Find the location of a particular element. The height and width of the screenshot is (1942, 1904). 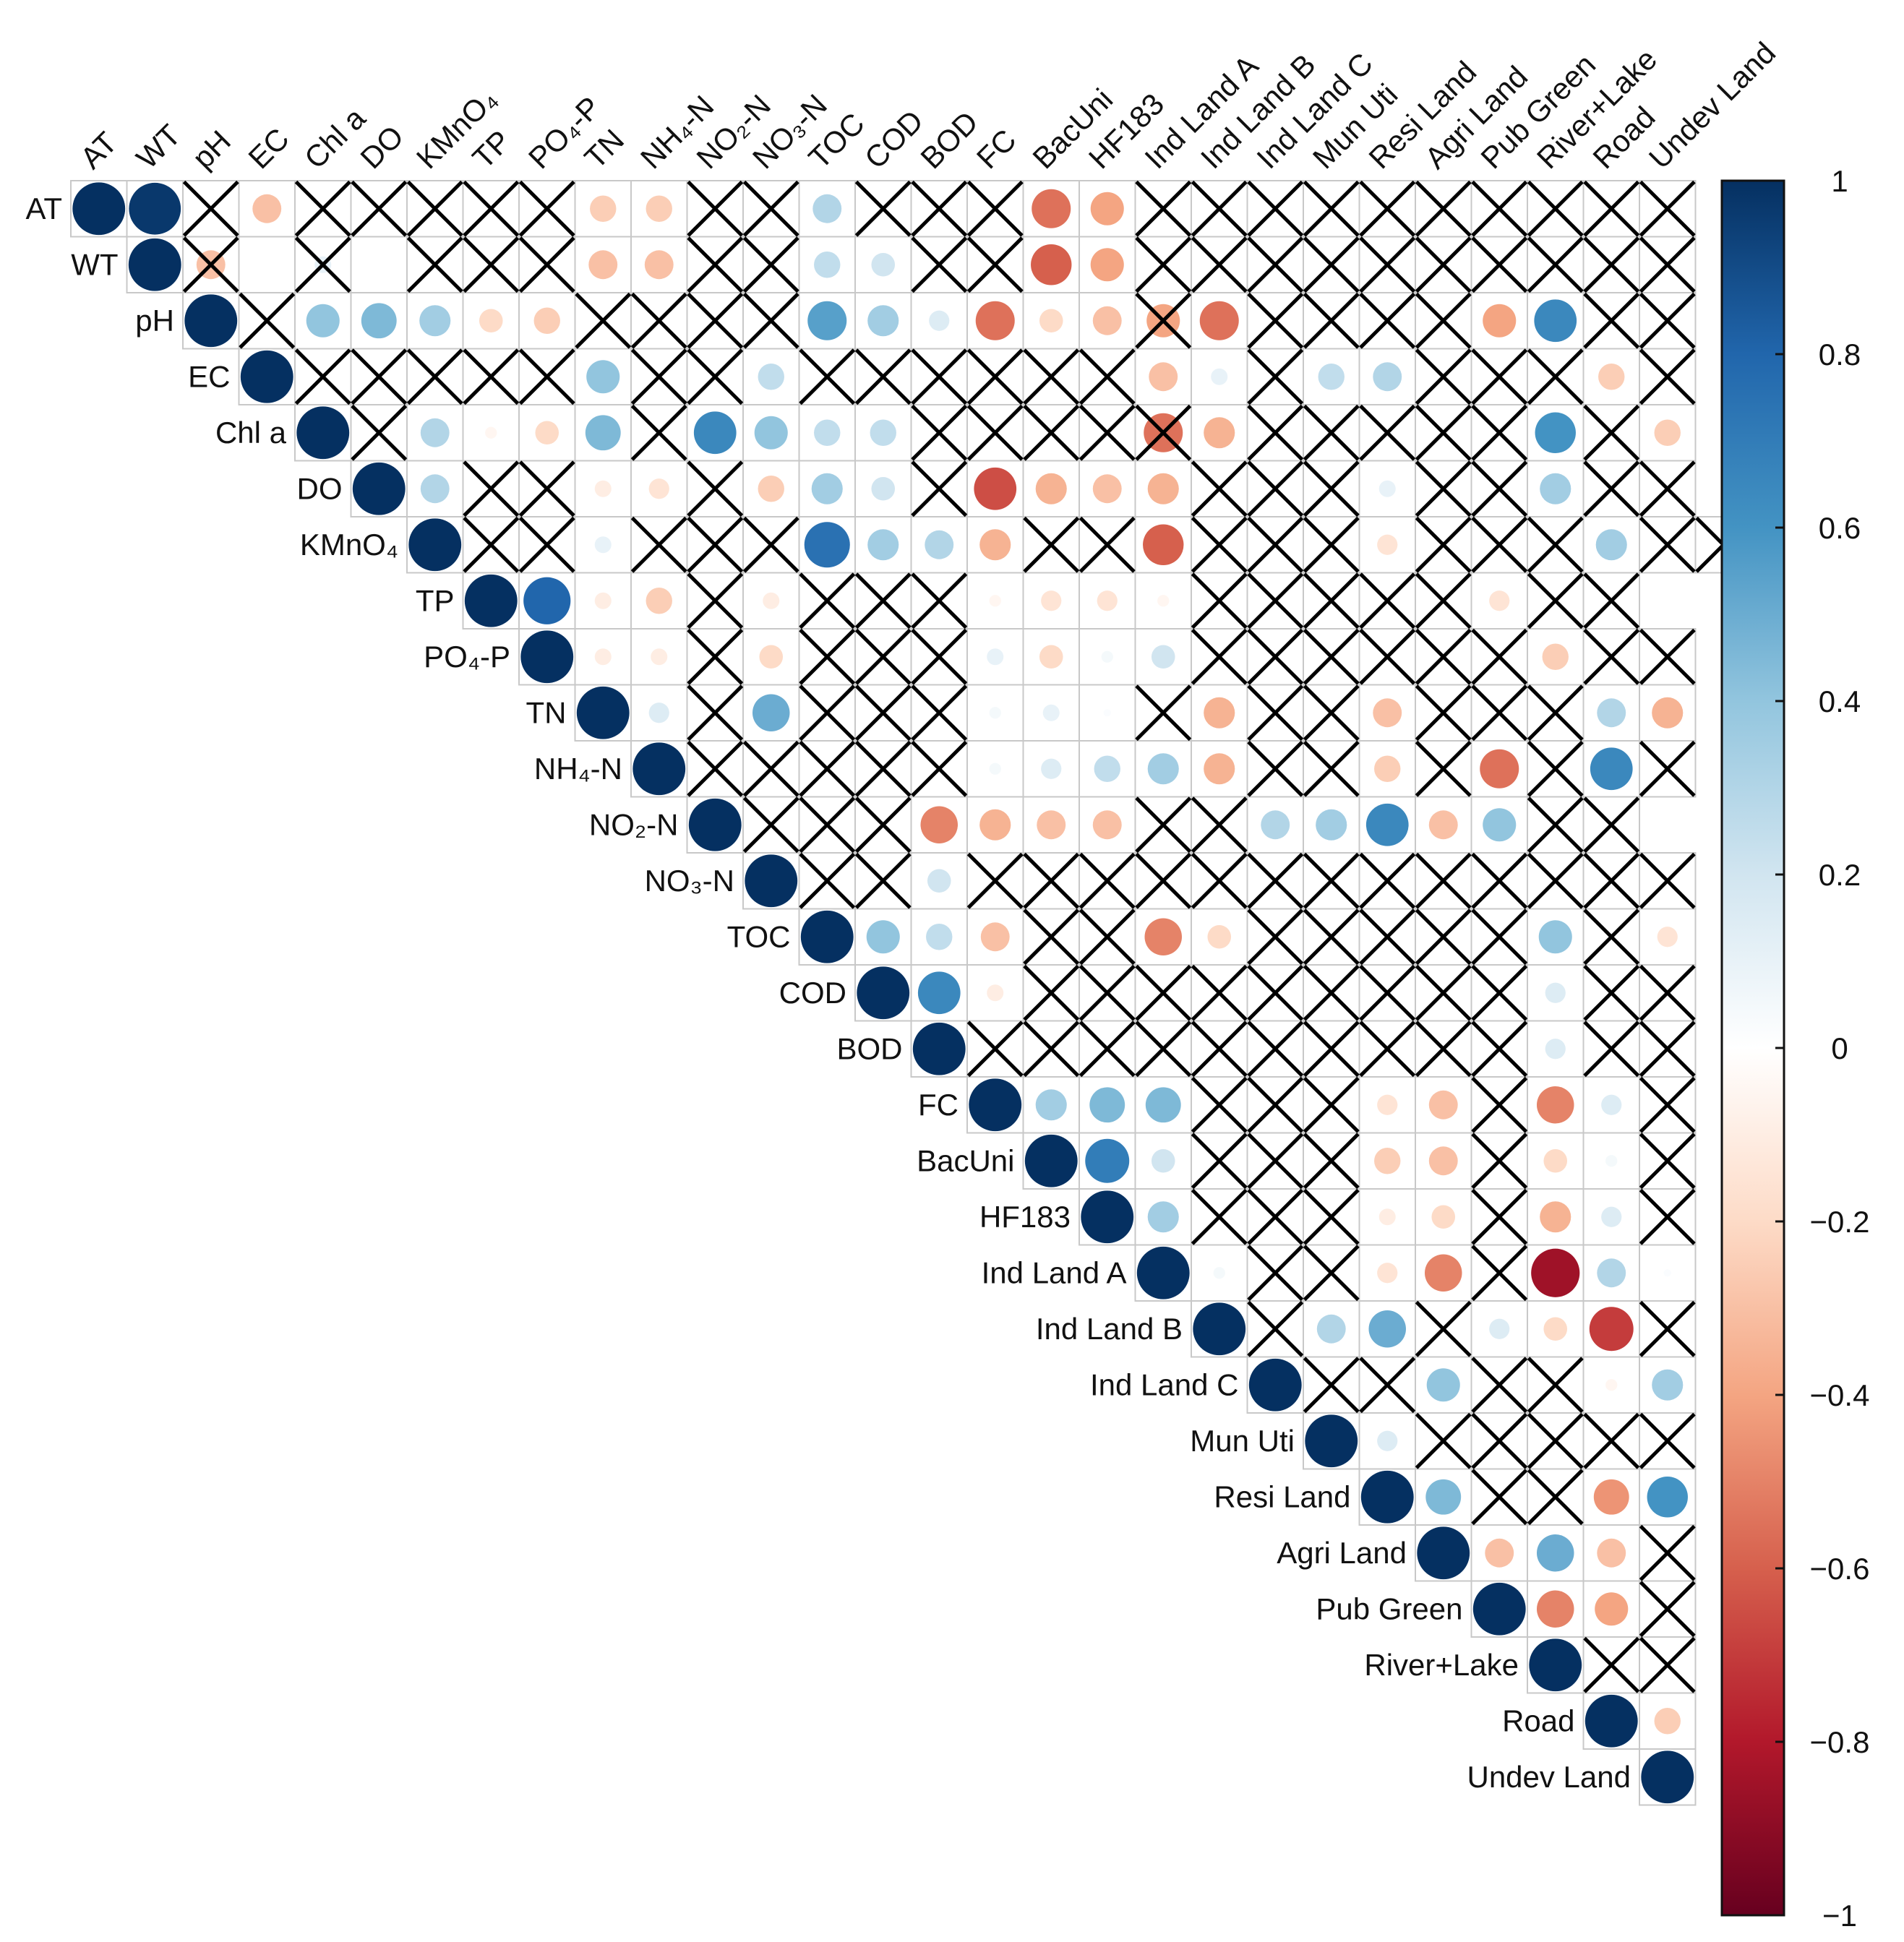

colorbar-tick-label: 0.2 is located at coordinates (1840, 875).